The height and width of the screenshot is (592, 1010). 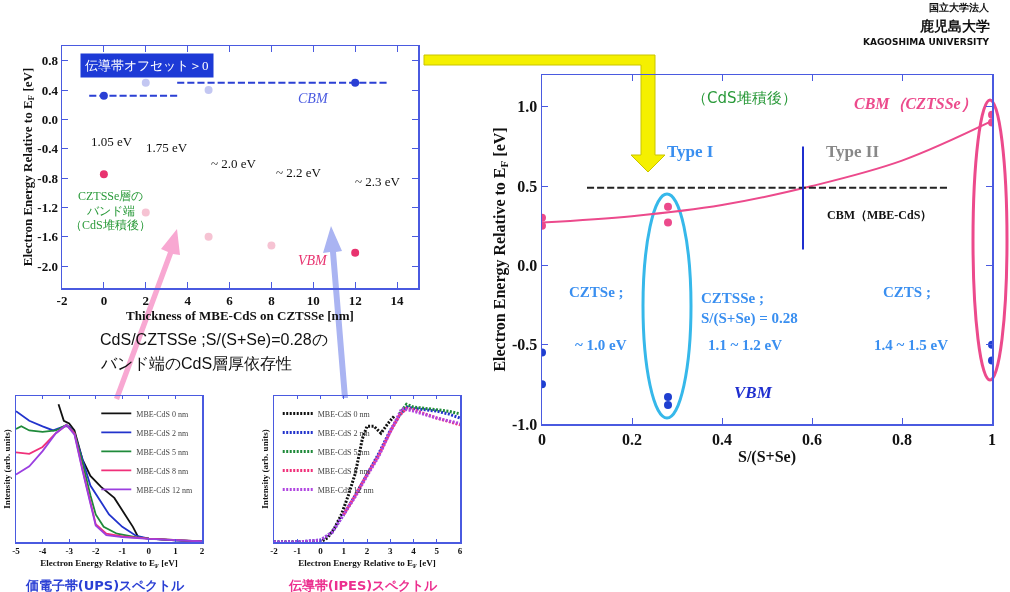 I want to click on y-tick-label: -2.0, so click(x=47, y=266).